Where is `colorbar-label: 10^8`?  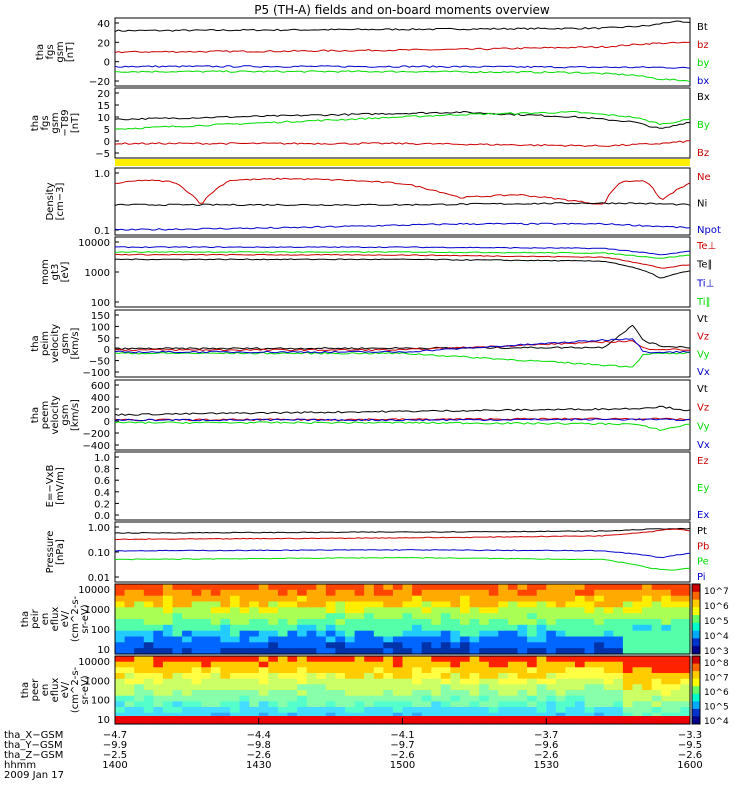
colorbar-label: 10^8 is located at coordinates (716, 664).